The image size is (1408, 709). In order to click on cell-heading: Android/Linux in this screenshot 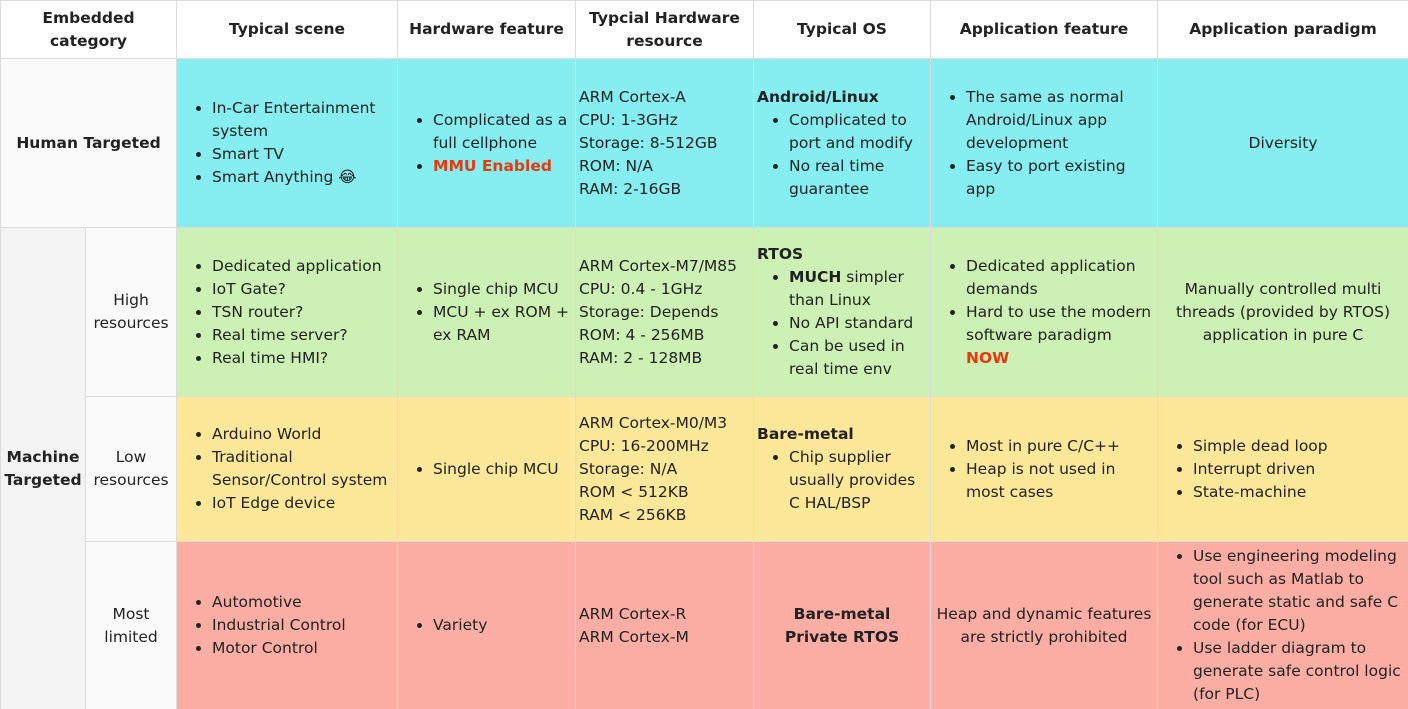, I will do `click(818, 96)`.